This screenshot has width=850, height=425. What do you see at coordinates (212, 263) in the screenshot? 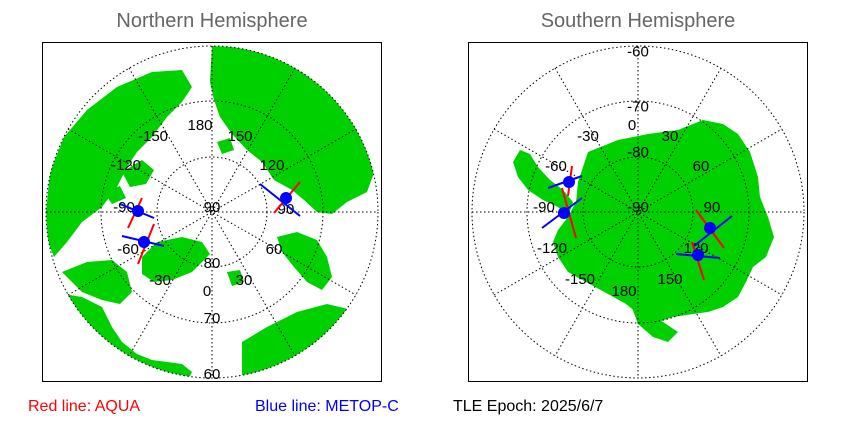
I see `lat-label: 80` at bounding box center [212, 263].